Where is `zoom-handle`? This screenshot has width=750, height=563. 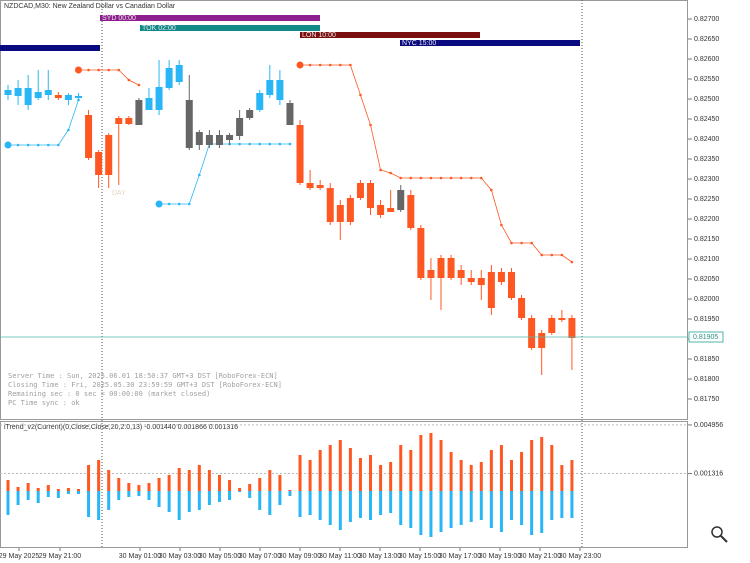
zoom-handle is located at coordinates (724, 539).